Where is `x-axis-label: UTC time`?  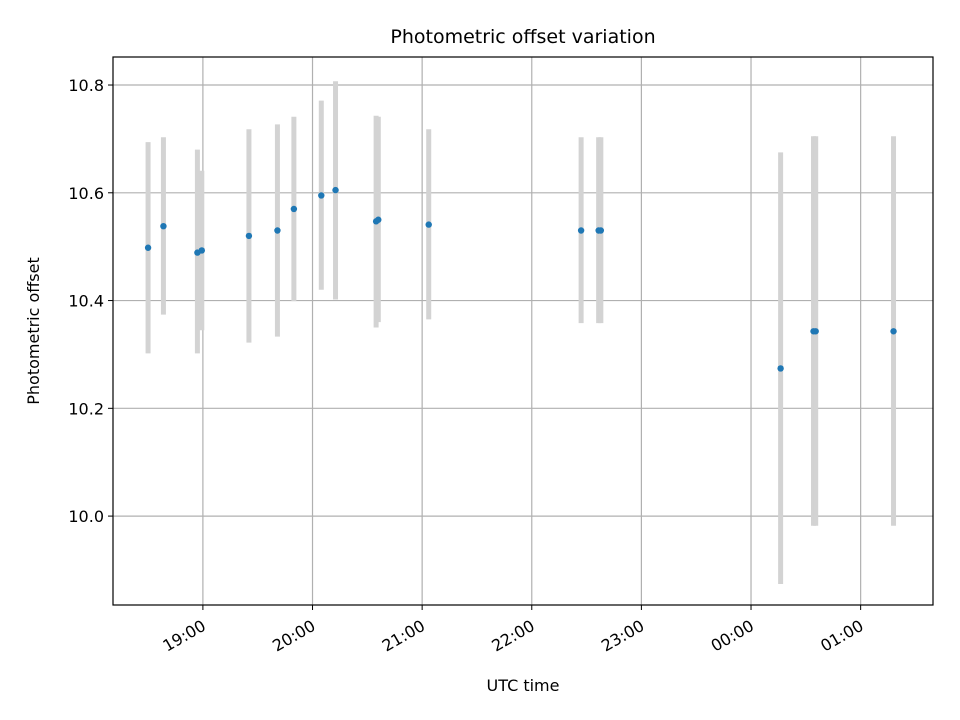 x-axis-label: UTC time is located at coordinates (523, 685).